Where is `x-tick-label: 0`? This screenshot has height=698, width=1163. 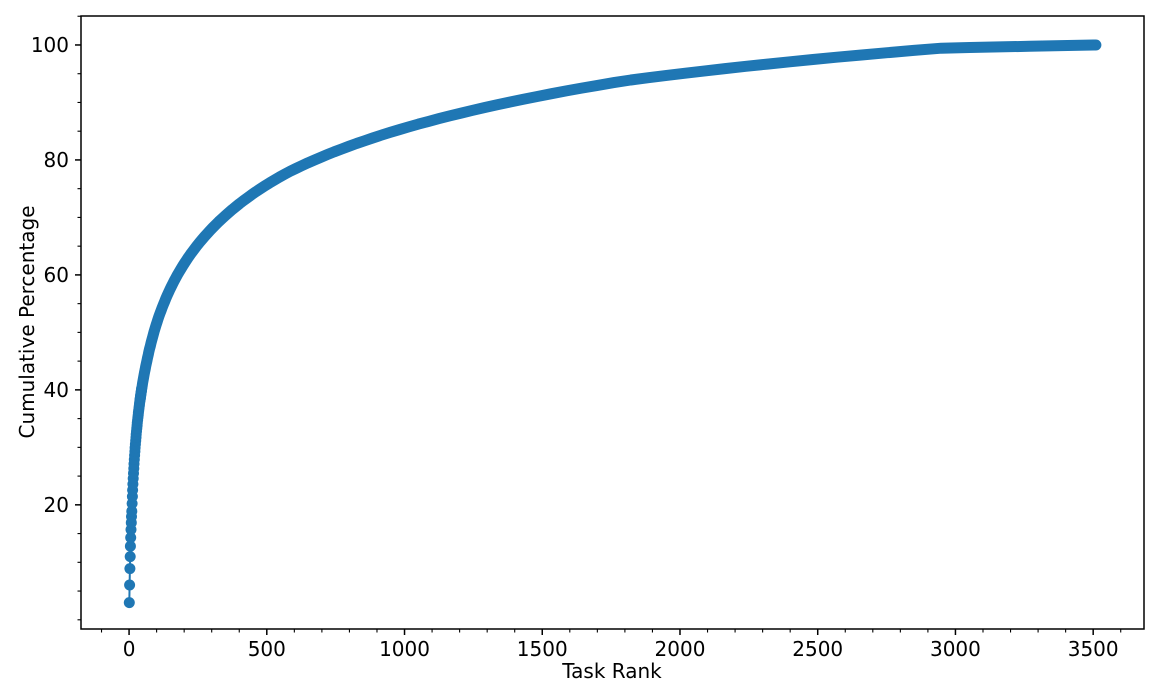
x-tick-label: 0 is located at coordinates (129, 649).